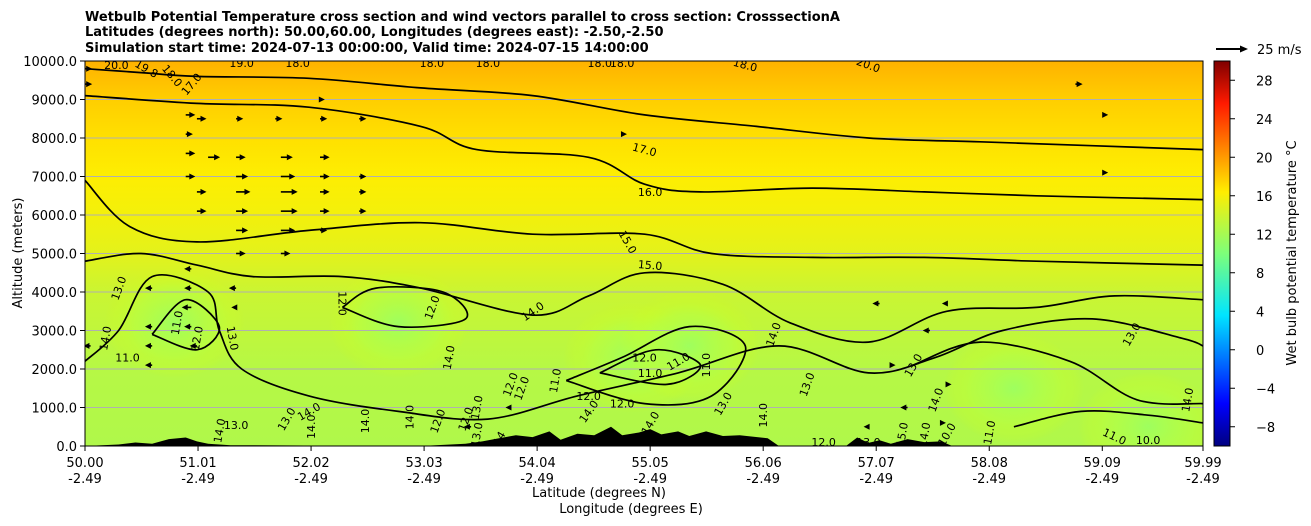 This screenshot has height=526, width=1311. I want to click on colorbar-tick-label: 28, so click(1264, 81).